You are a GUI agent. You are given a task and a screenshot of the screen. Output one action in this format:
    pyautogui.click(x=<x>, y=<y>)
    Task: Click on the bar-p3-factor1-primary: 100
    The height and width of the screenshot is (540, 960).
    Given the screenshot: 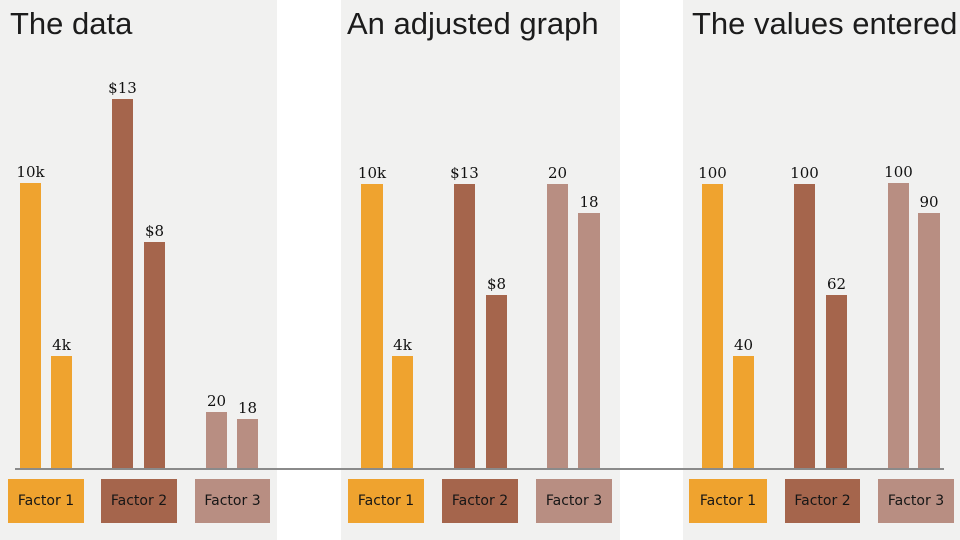 What is the action you would take?
    pyautogui.click(x=712, y=316)
    